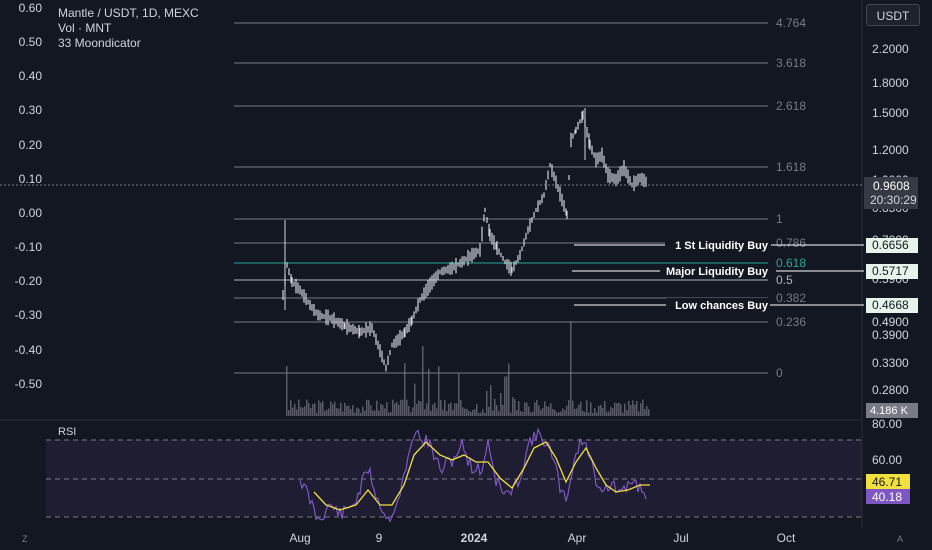 The height and width of the screenshot is (550, 932). I want to click on volume-bars, so click(468, 368).